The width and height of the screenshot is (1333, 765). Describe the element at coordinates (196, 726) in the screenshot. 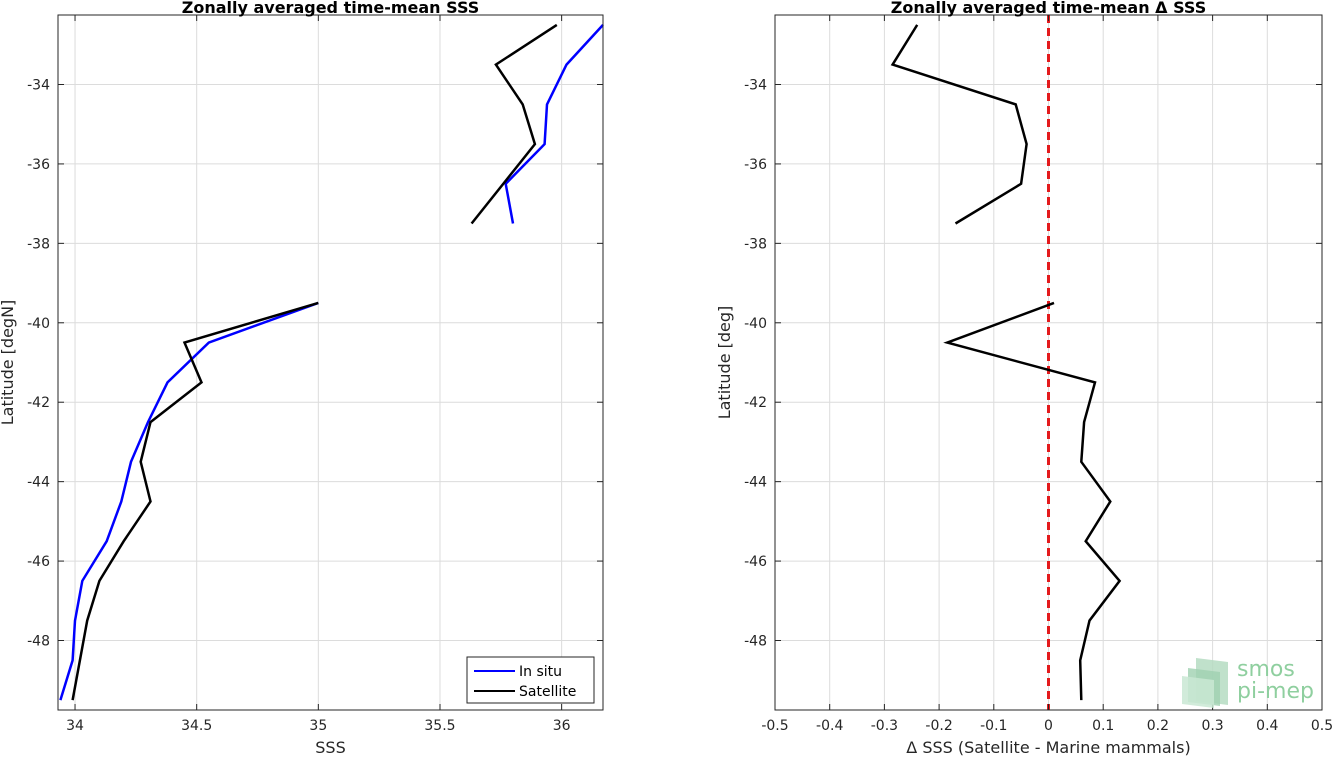

I see `x-tick-label: 34.5` at that location.